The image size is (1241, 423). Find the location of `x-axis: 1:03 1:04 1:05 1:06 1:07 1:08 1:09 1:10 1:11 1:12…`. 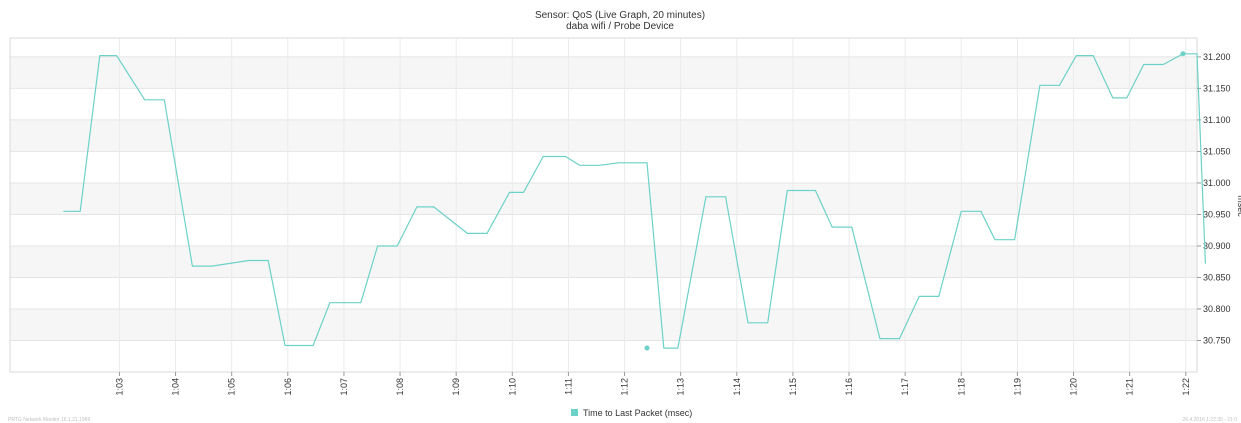

x-axis: 1:03 1:04 1:05 1:06 1:07 1:08 1:09 1:10 1:11 1:12… is located at coordinates (652, 384).